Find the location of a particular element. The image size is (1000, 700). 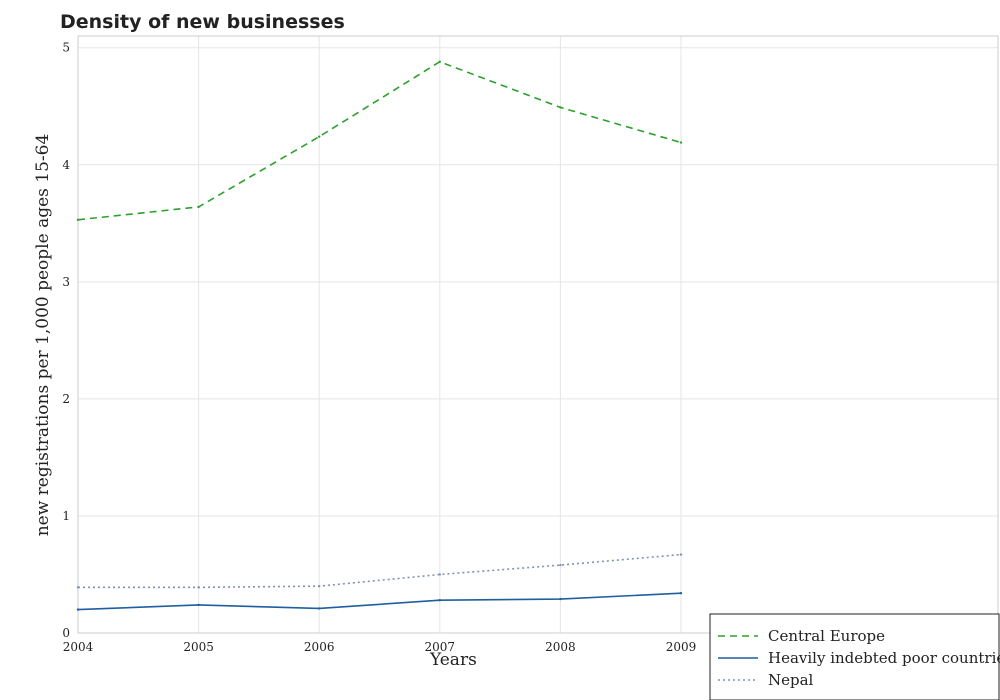

legend-label: Nepal is located at coordinates (791, 680).